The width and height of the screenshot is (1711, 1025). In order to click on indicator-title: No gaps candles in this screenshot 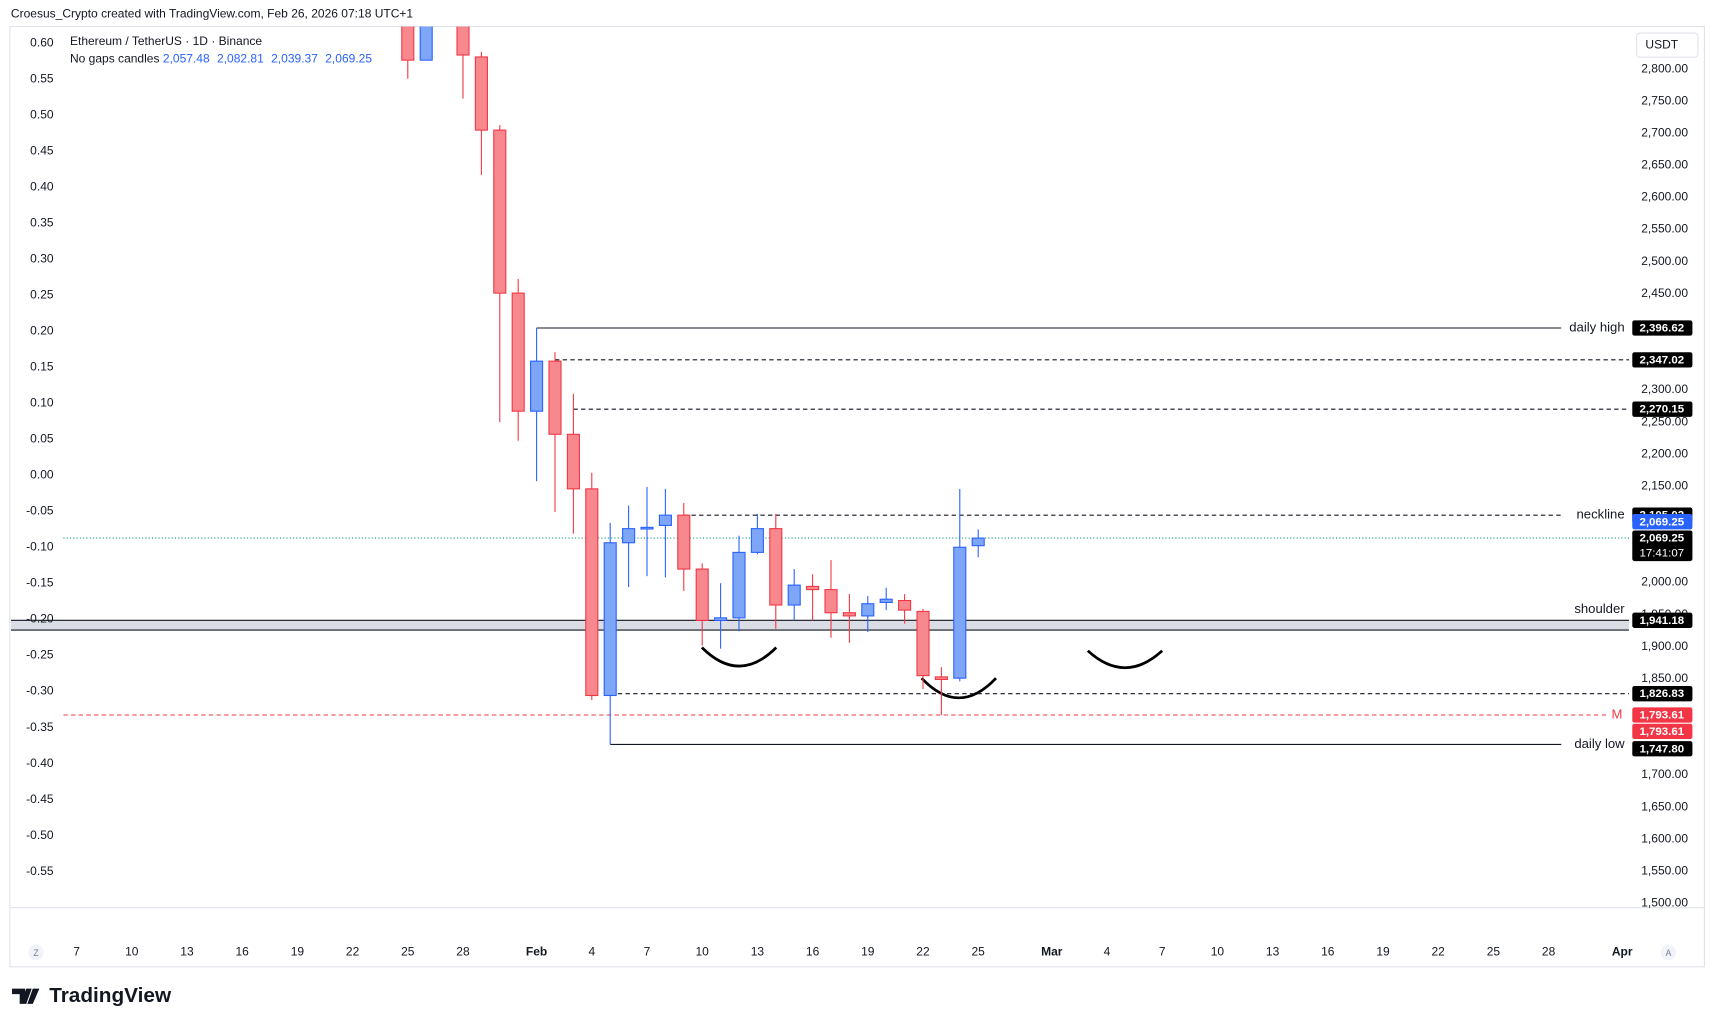, I will do `click(115, 59)`.